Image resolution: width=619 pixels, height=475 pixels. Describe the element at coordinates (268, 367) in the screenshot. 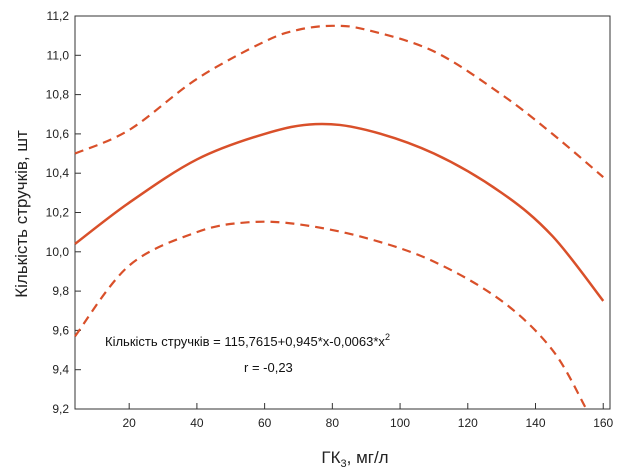

I see `correlation-text: r = -0,23` at that location.